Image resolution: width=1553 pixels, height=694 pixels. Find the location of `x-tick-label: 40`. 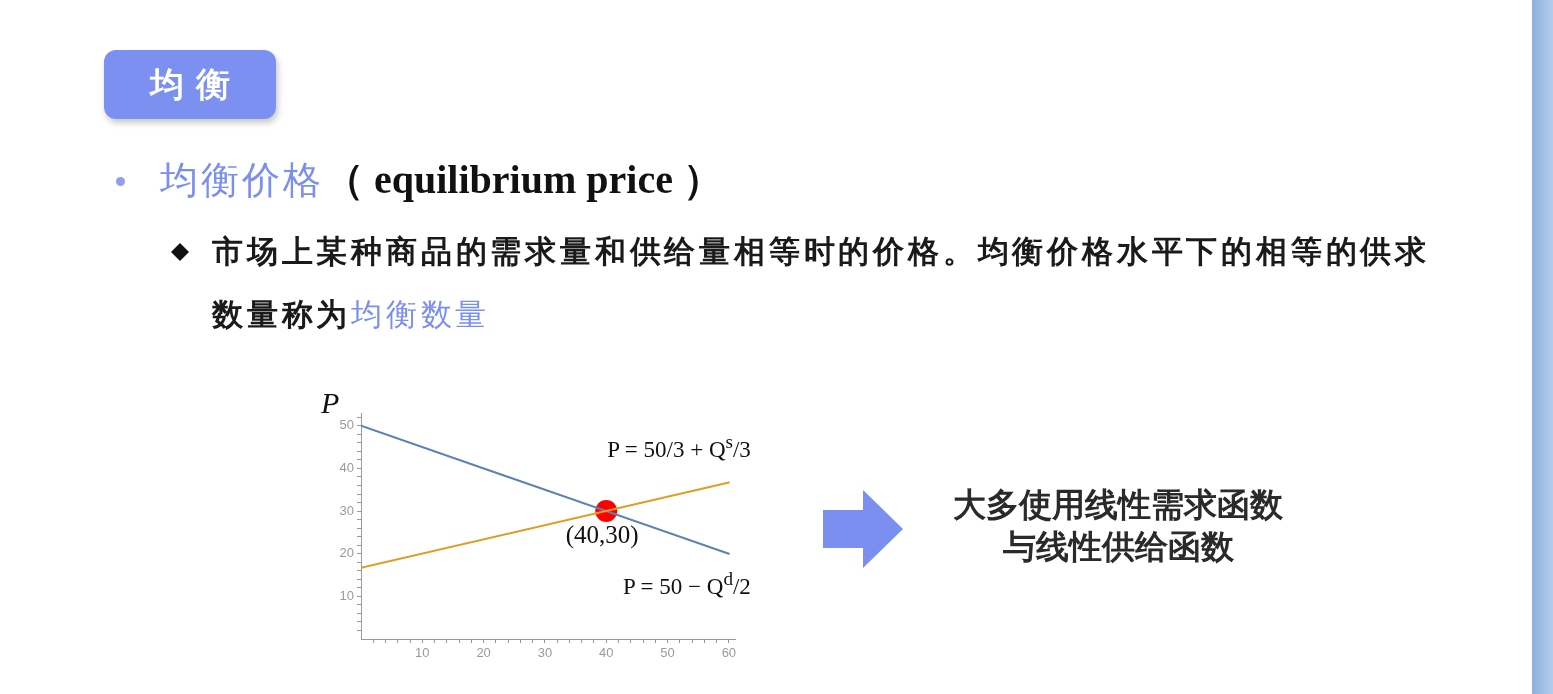

x-tick-label: 40 is located at coordinates (606, 653).